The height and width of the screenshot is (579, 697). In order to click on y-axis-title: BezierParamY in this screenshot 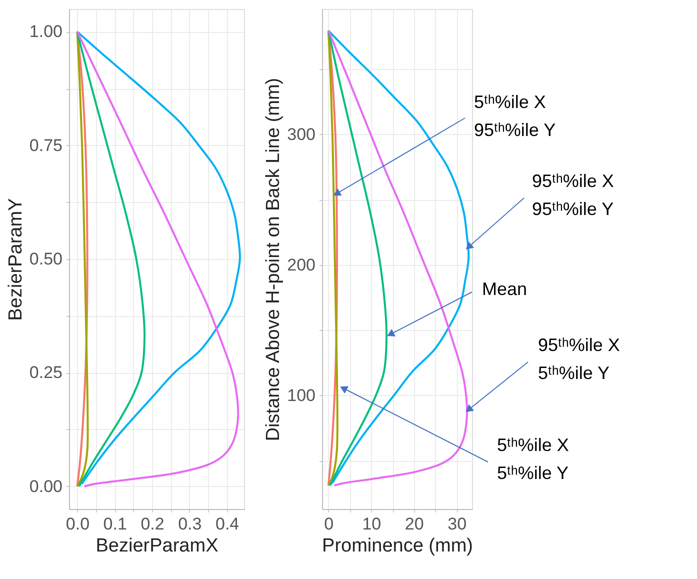, I will do `click(15, 259)`.